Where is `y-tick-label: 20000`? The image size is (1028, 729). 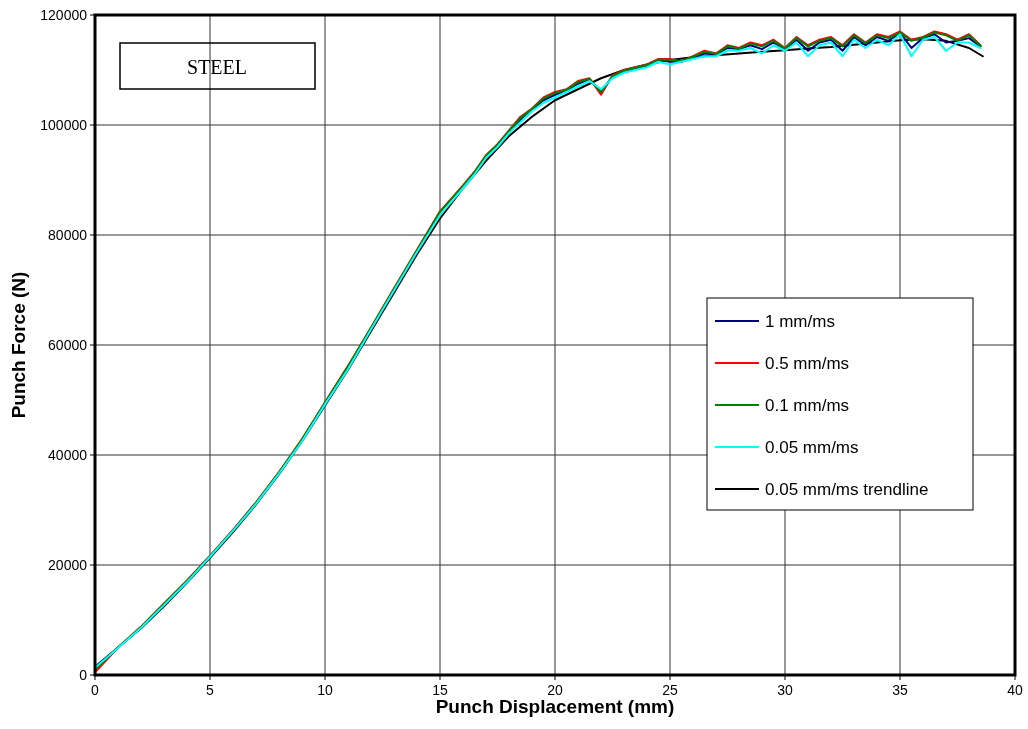 y-tick-label: 20000 is located at coordinates (68, 565).